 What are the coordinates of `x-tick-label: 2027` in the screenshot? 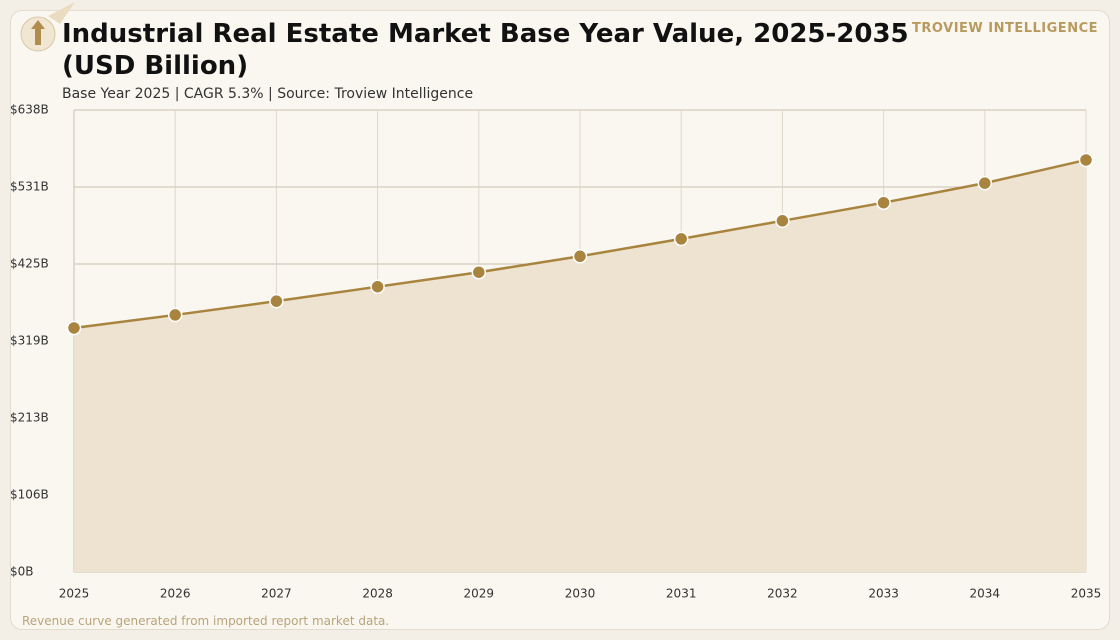 It's located at (276, 594).